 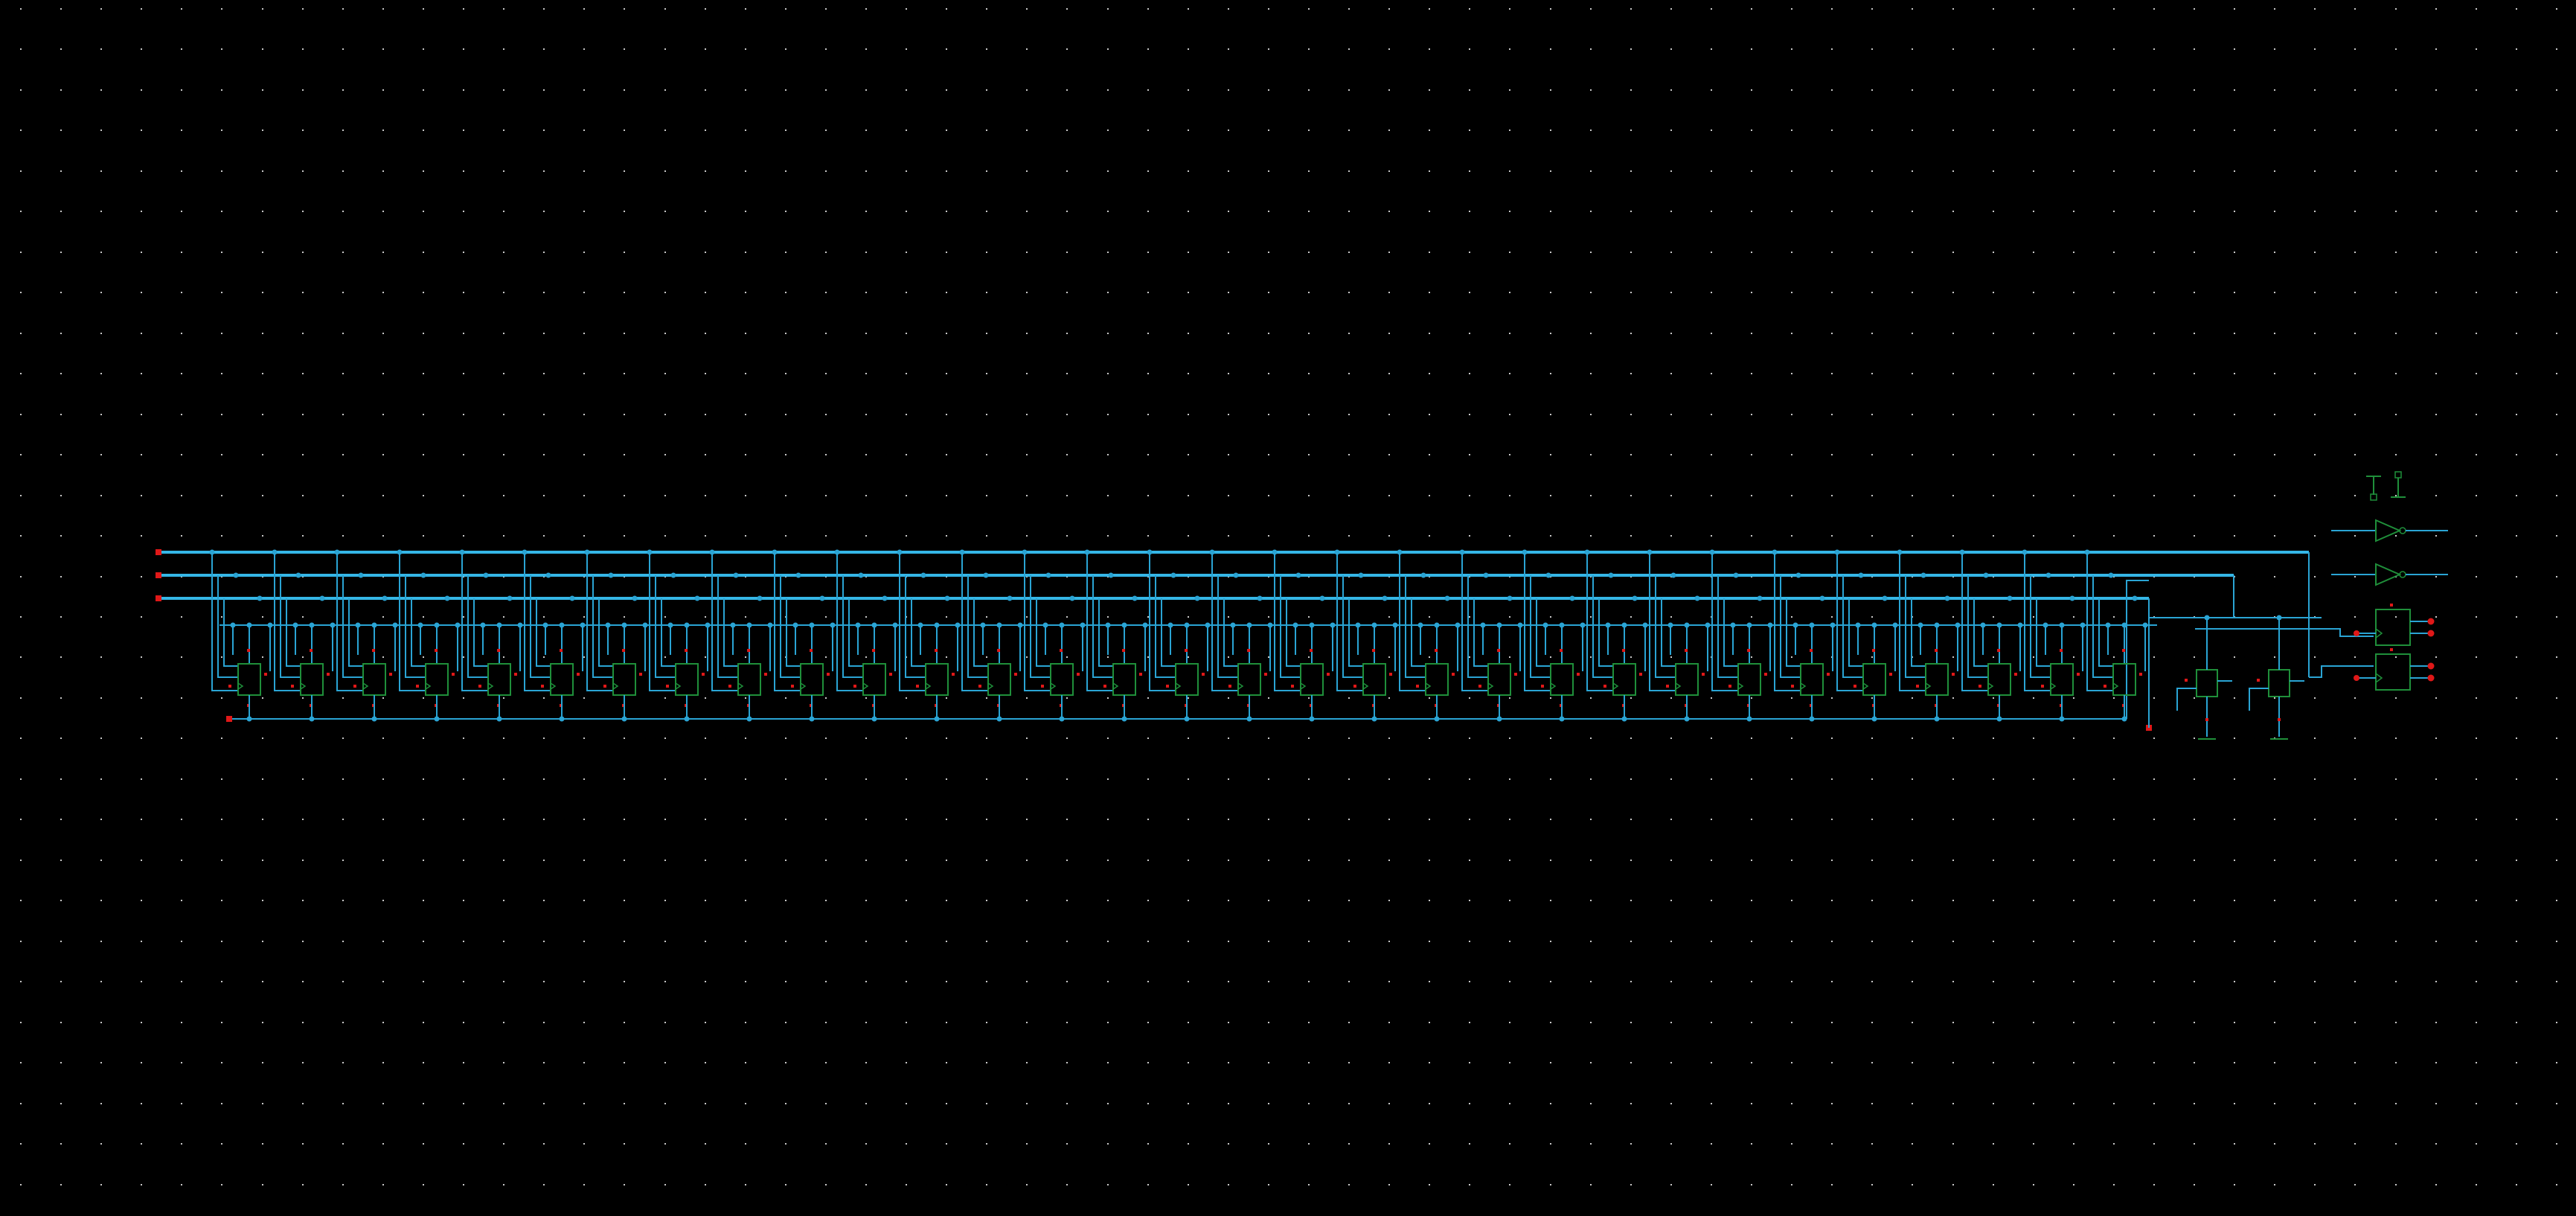 I want to click on cell-array, so click(x=1183, y=635).